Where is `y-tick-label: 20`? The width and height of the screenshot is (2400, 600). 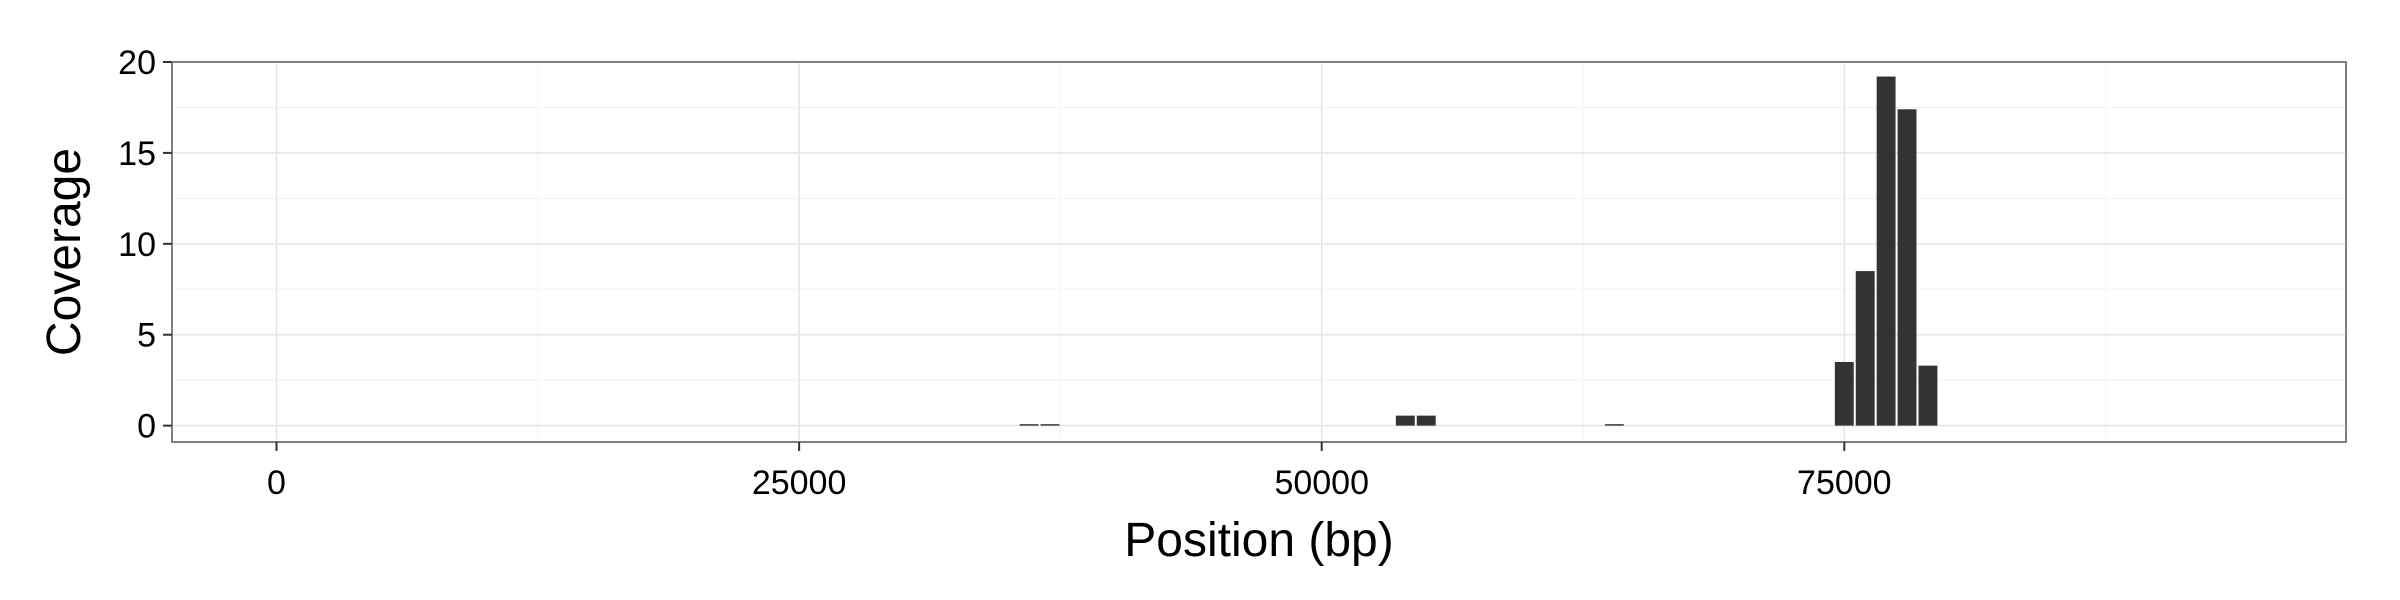
y-tick-label: 20 is located at coordinates (137, 63).